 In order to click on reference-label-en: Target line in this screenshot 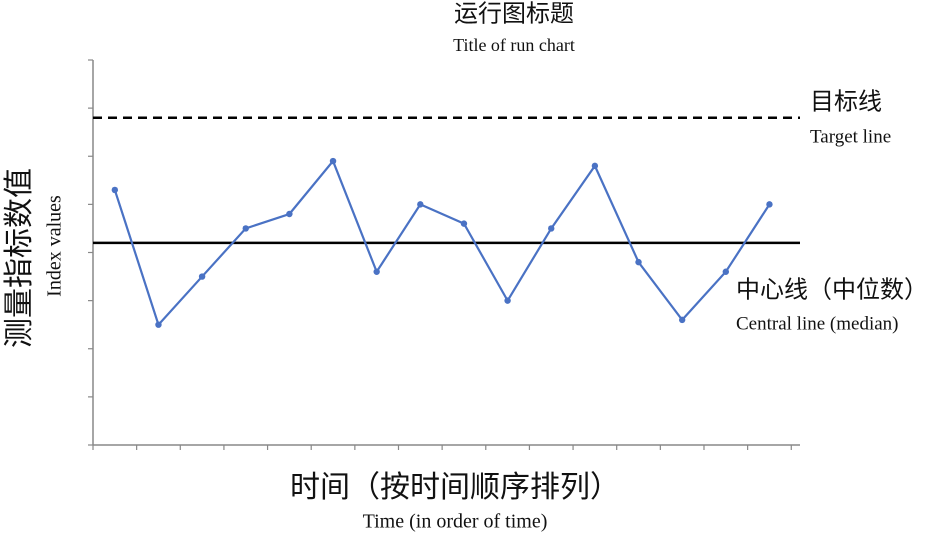, I will do `click(850, 136)`.